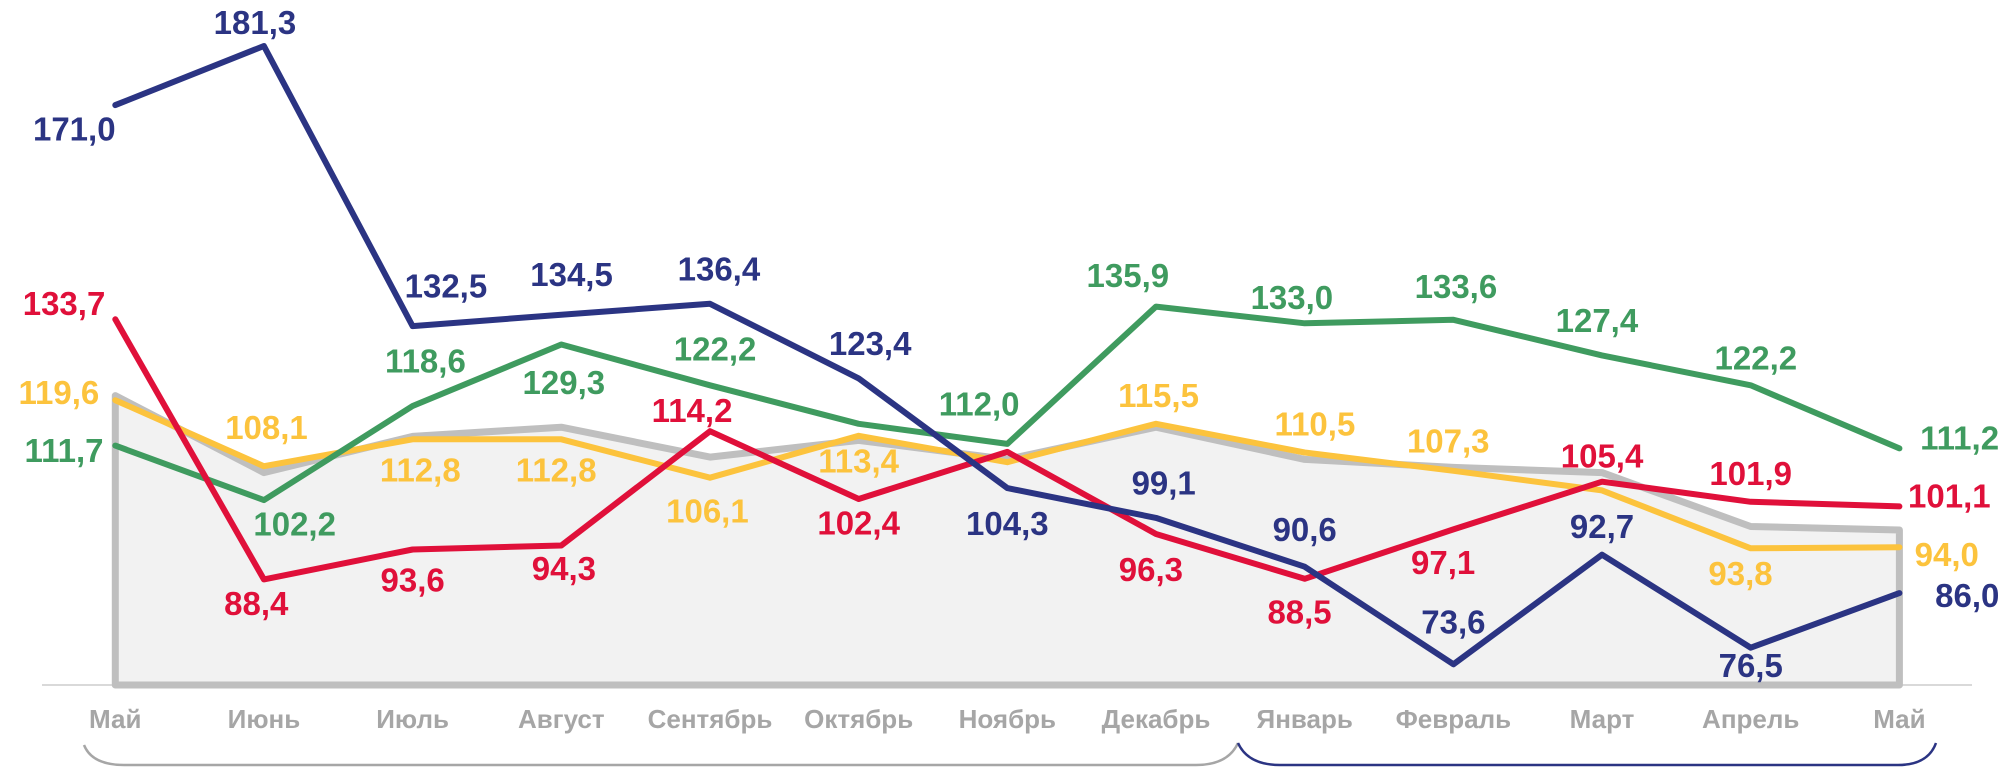 Image resolution: width=2008 pixels, height=767 pixels. Describe the element at coordinates (1292, 297) in the screenshot. I see `data-label: 133,0` at that location.